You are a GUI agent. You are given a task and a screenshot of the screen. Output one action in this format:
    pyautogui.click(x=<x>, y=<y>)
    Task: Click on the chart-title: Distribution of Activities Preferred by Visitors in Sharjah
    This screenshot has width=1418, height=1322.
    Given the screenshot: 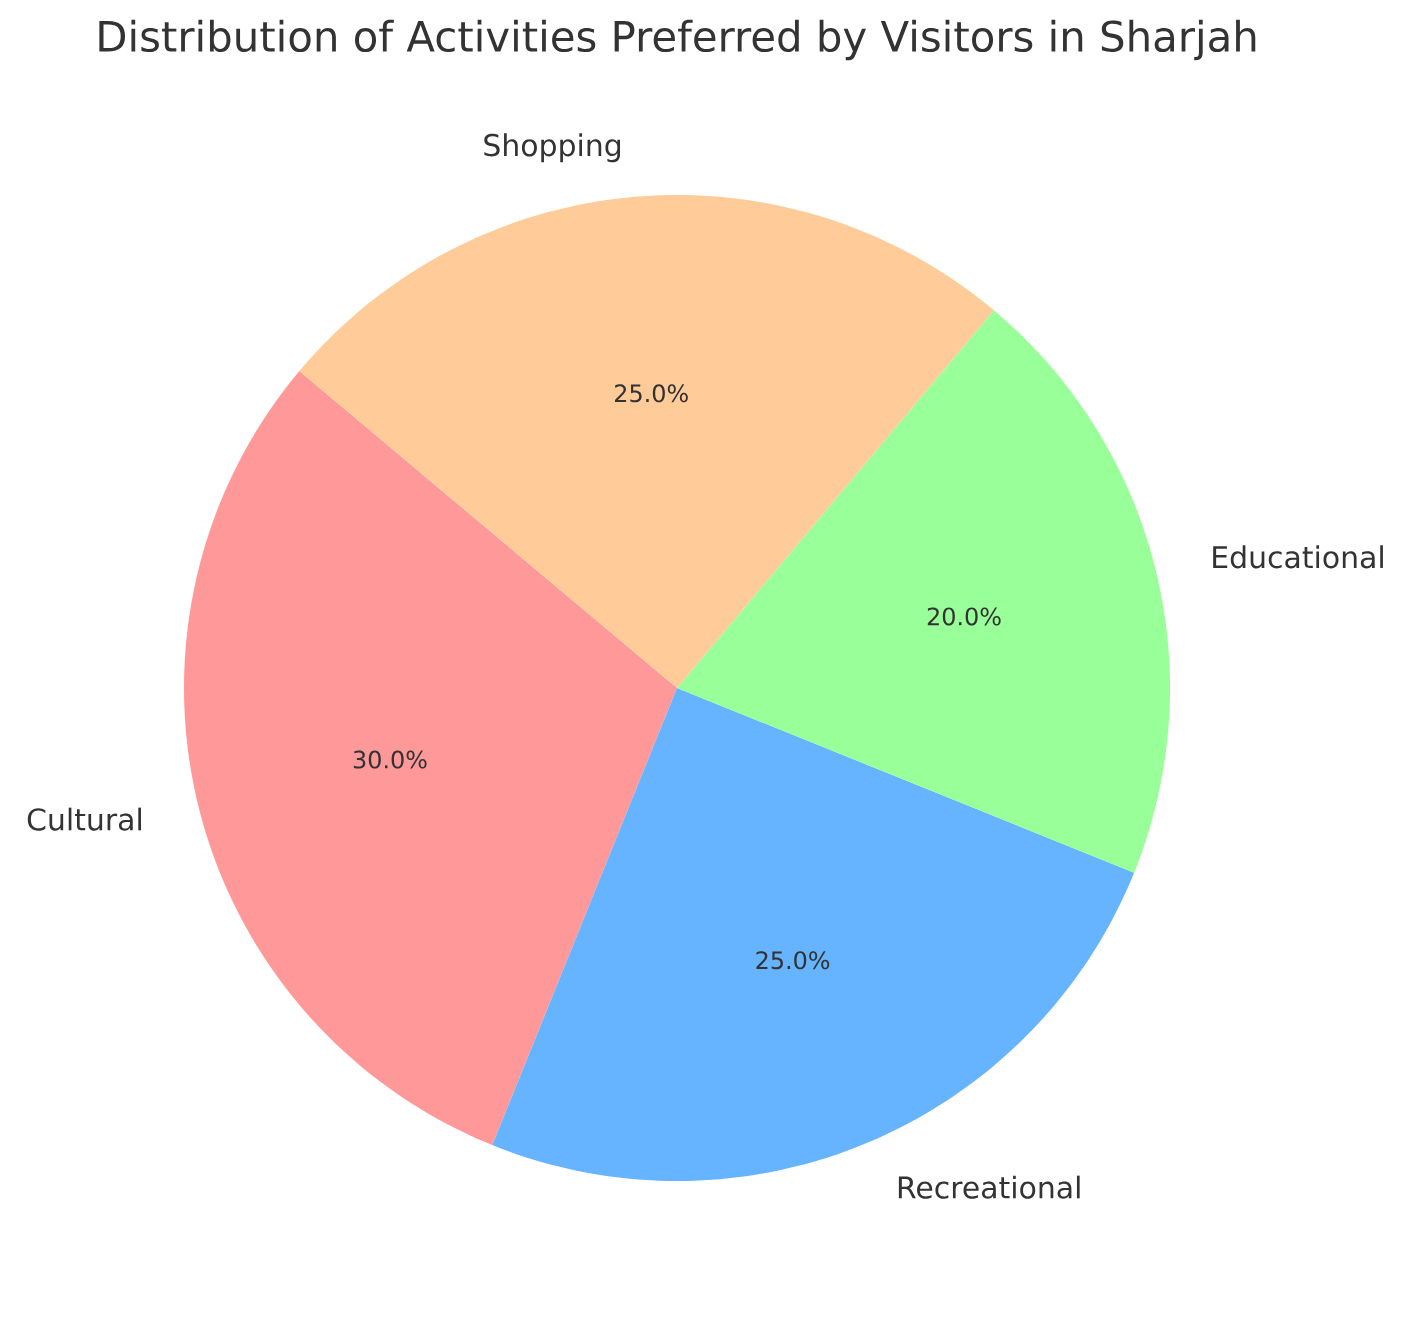 What is the action you would take?
    pyautogui.click(x=677, y=40)
    